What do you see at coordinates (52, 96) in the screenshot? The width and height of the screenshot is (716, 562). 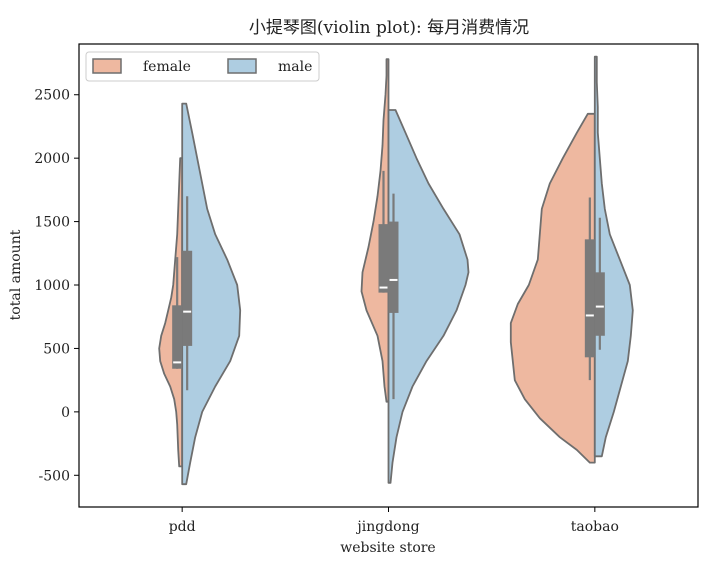 I see `y-tick-label: 2500` at bounding box center [52, 96].